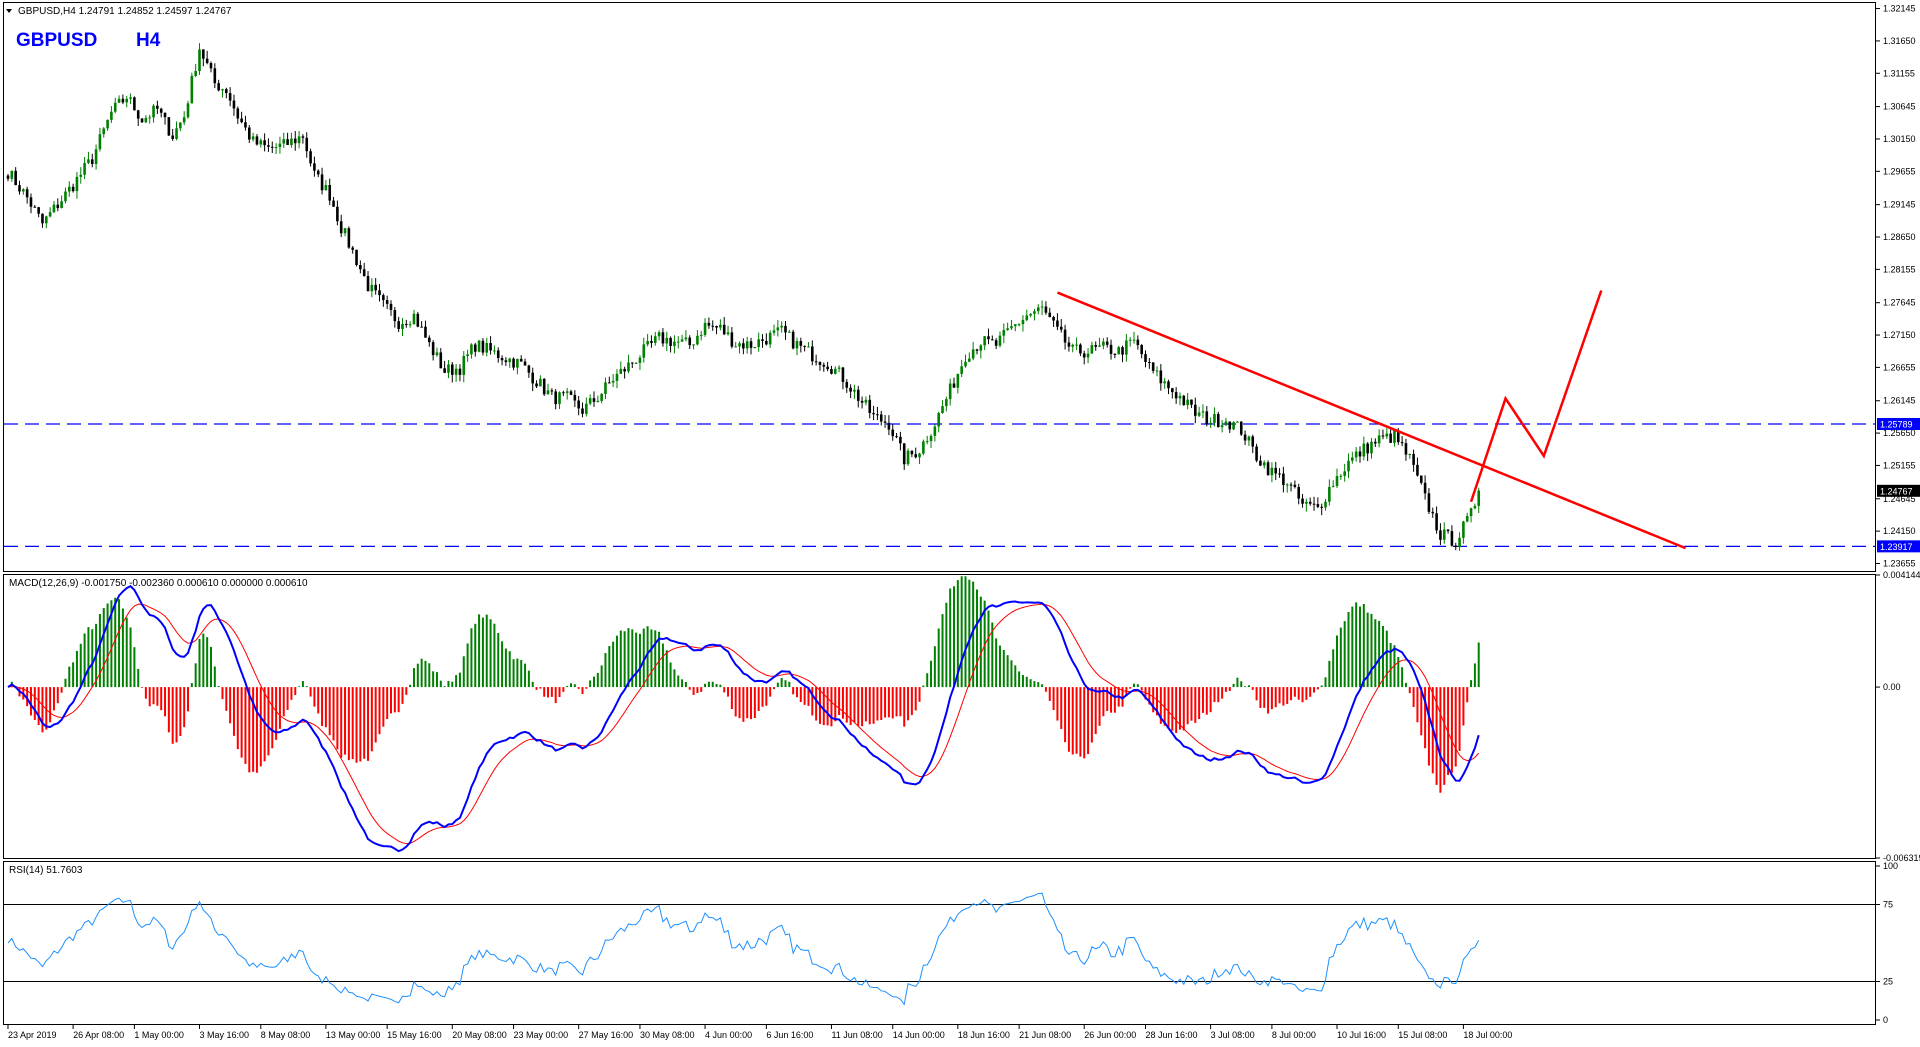 The width and height of the screenshot is (1920, 1047). I want to click on rsi-tick-label: 75, so click(1888, 905).